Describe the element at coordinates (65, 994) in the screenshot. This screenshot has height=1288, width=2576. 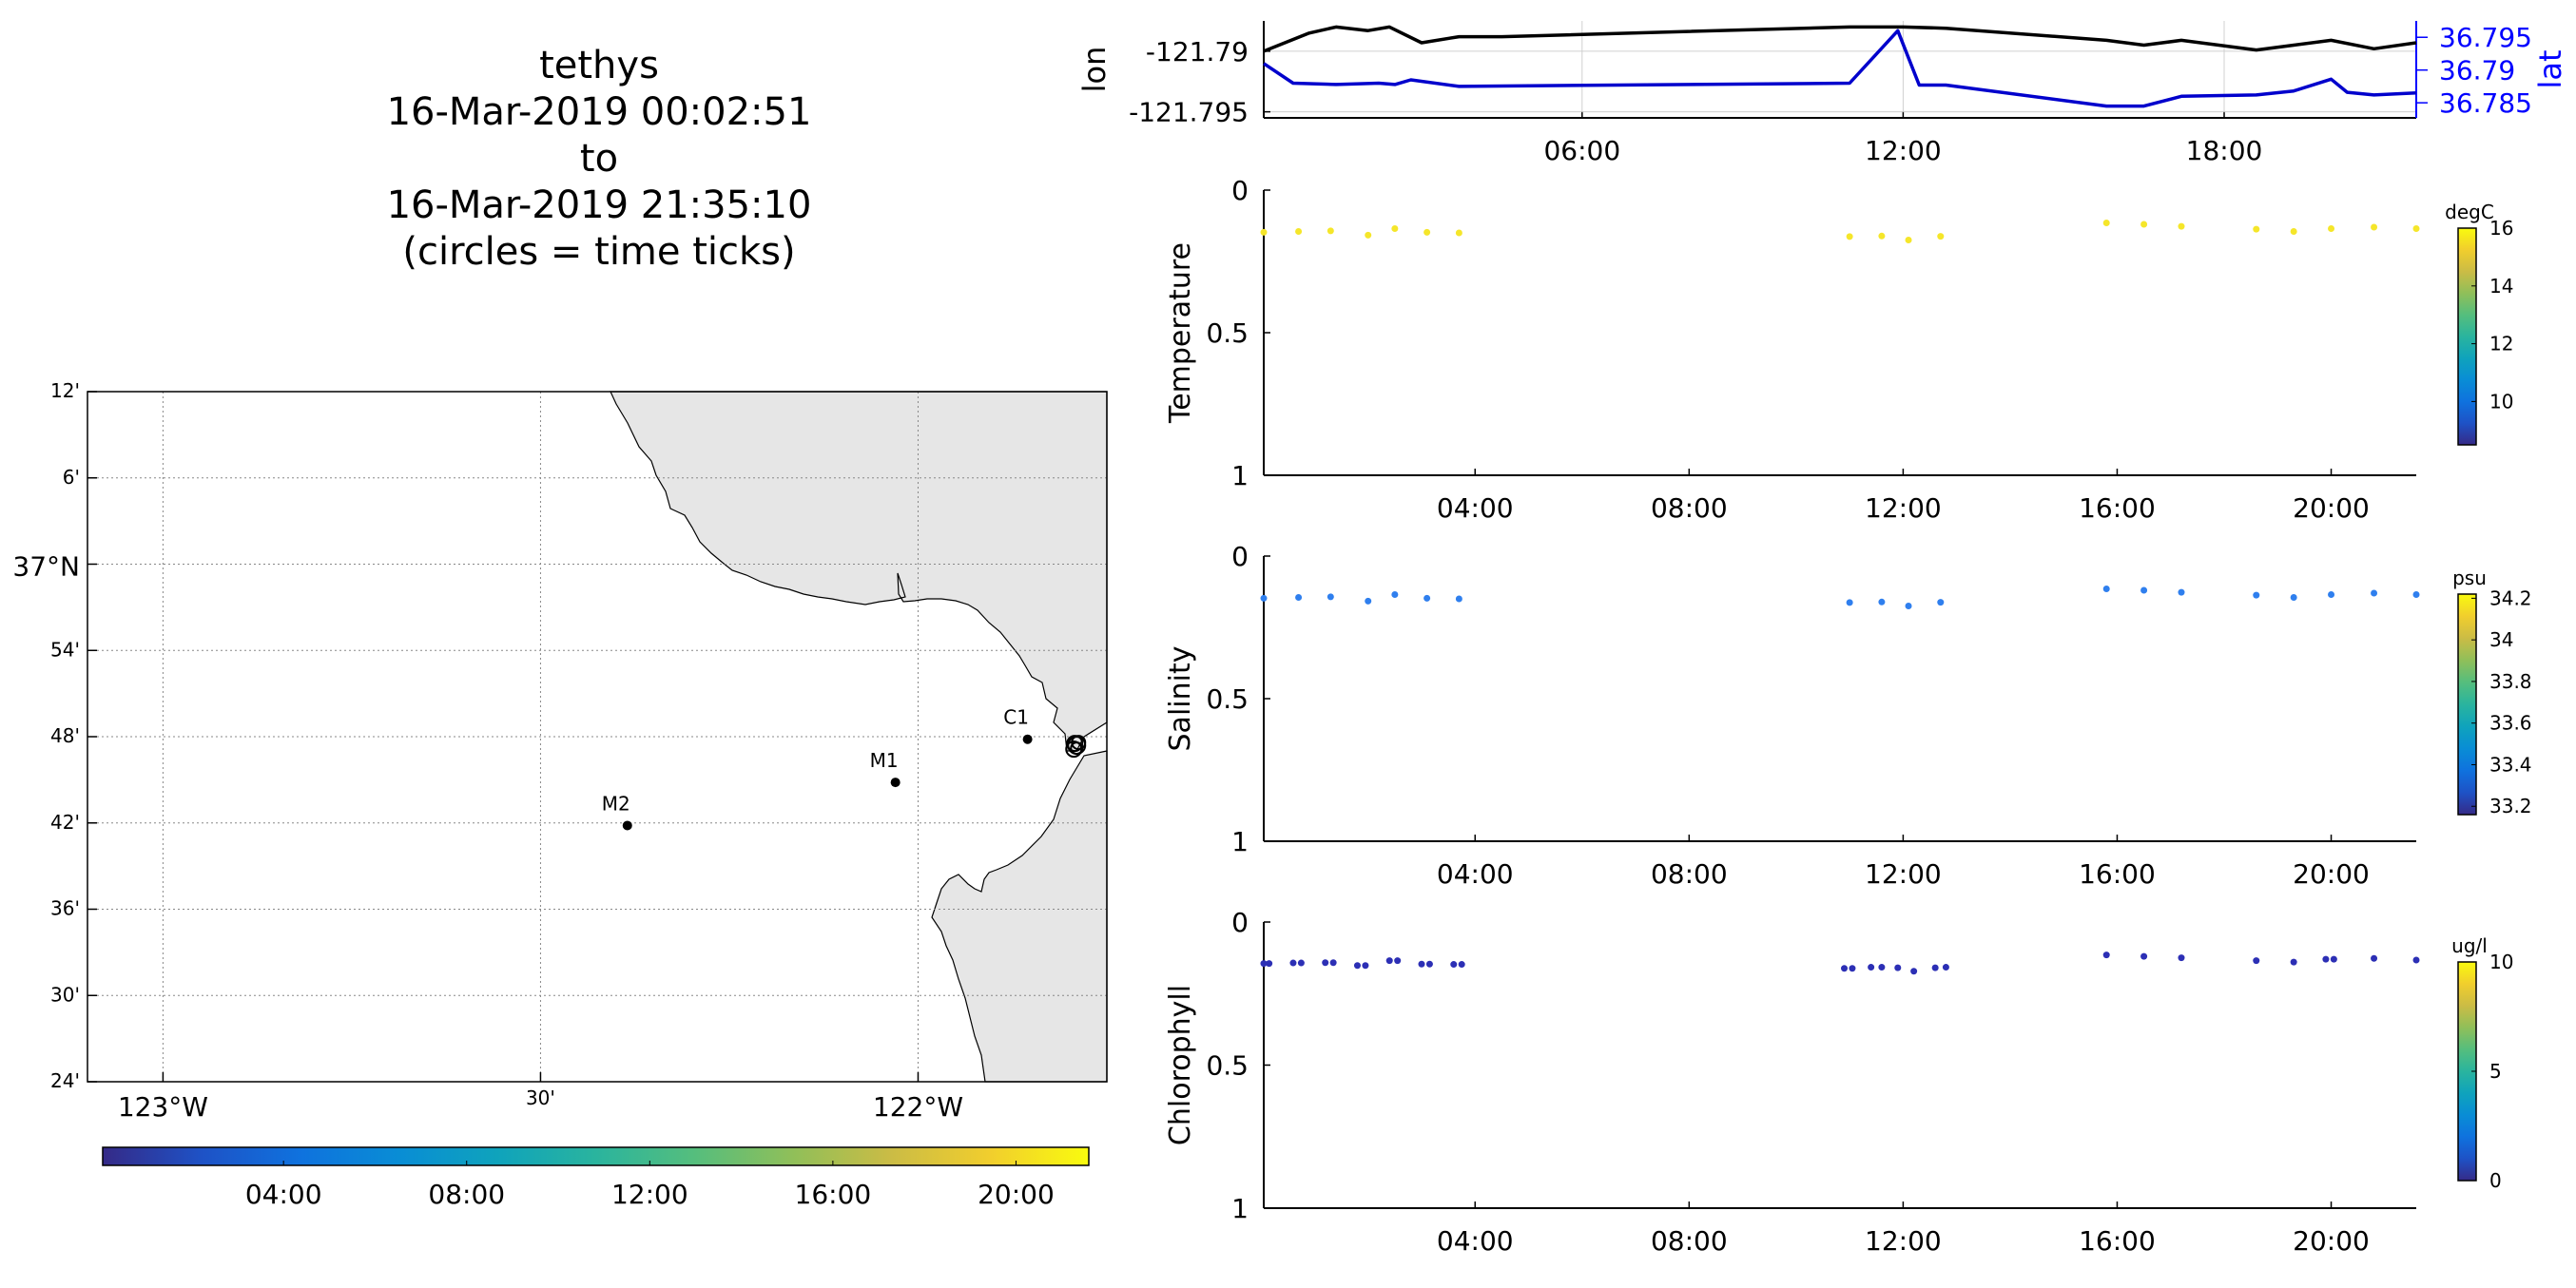
I see `map-lat-label: 30'` at that location.